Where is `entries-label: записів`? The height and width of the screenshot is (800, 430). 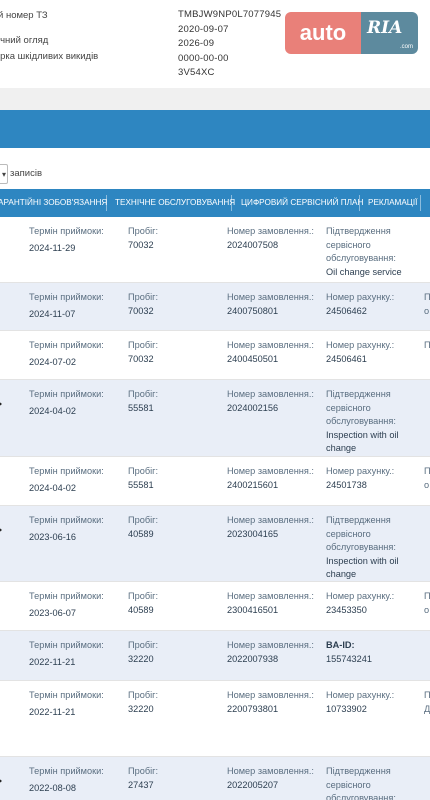
entries-label: записів is located at coordinates (26, 173).